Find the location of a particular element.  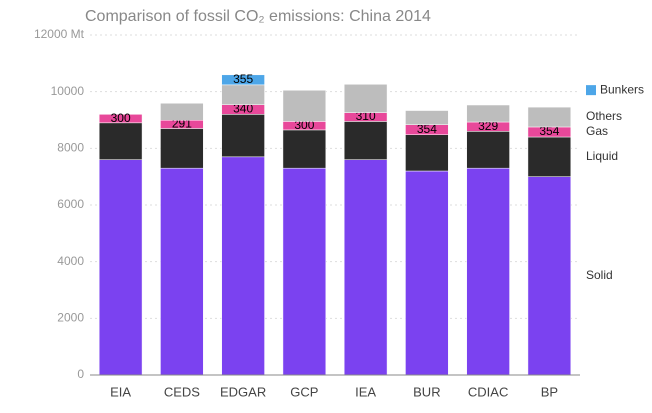

y-tick-label: 4000 is located at coordinates (70, 261).